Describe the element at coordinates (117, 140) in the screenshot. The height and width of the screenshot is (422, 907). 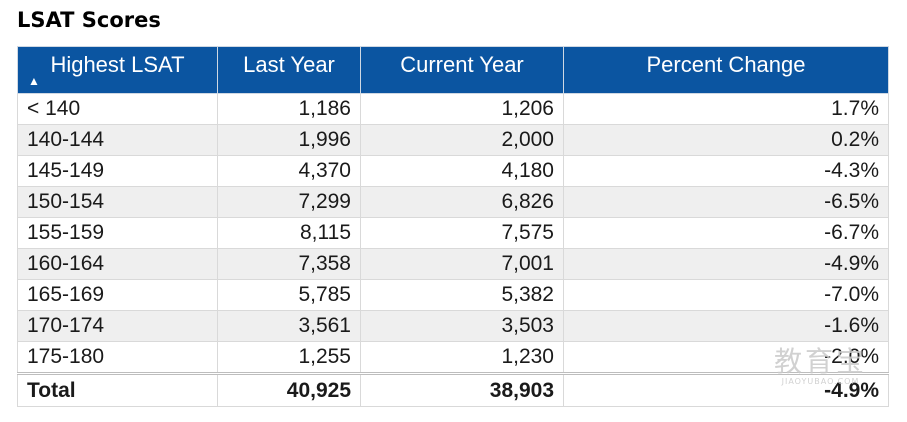
I see `score-range-cell: 140-144` at that location.